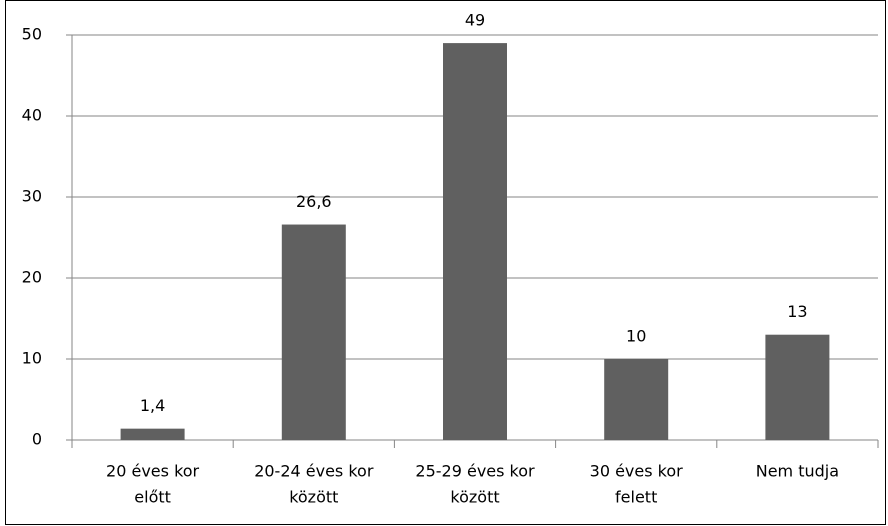 The image size is (888, 526). Describe the element at coordinates (797, 471) in the screenshot. I see `x-tick-label: Nem tudja` at that location.